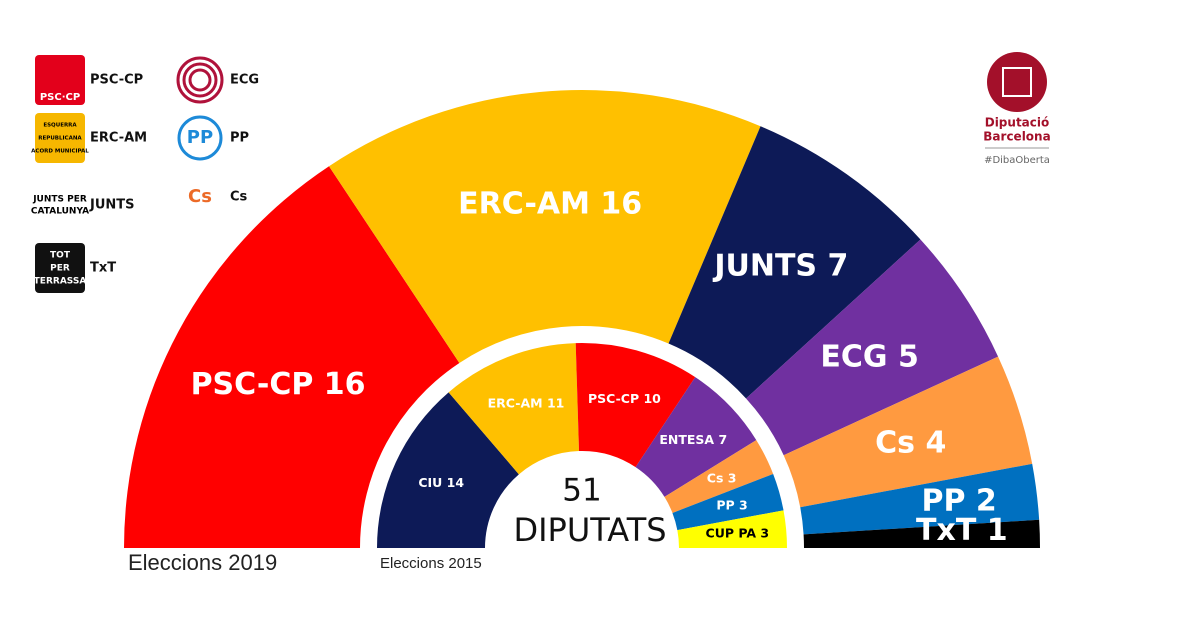 This screenshot has height=626, width=1181. Describe the element at coordinates (103, 268) in the screenshot. I see `legend-label: TxT` at that location.